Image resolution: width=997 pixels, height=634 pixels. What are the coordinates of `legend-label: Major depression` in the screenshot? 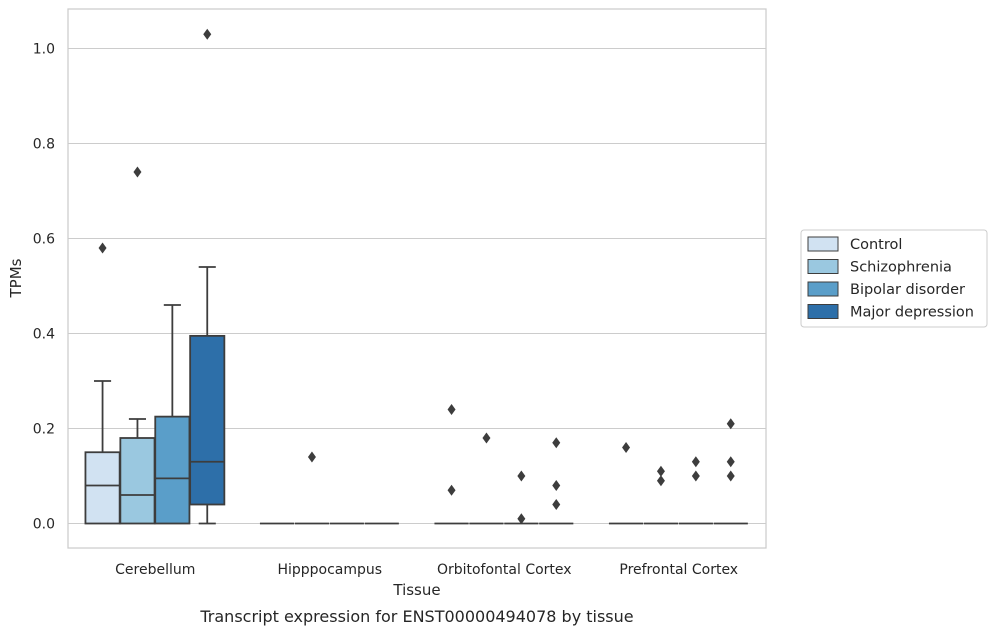 It's located at (912, 313).